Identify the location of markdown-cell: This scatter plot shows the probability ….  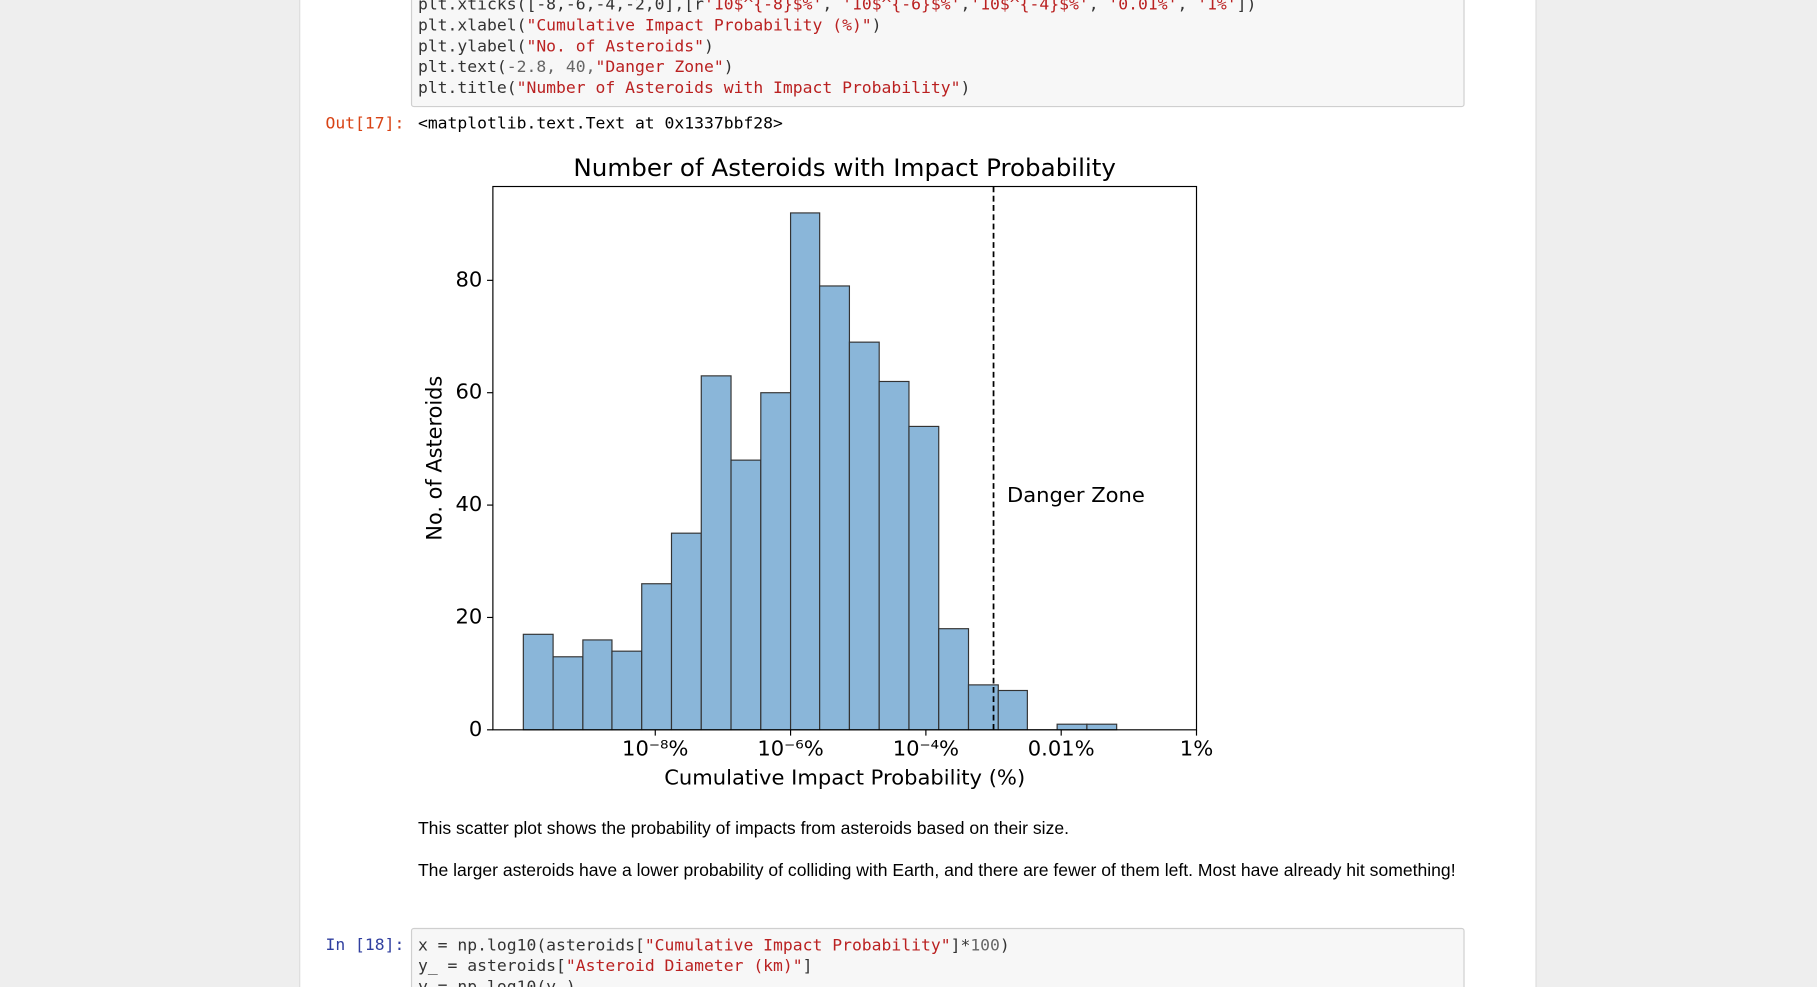
(940, 850).